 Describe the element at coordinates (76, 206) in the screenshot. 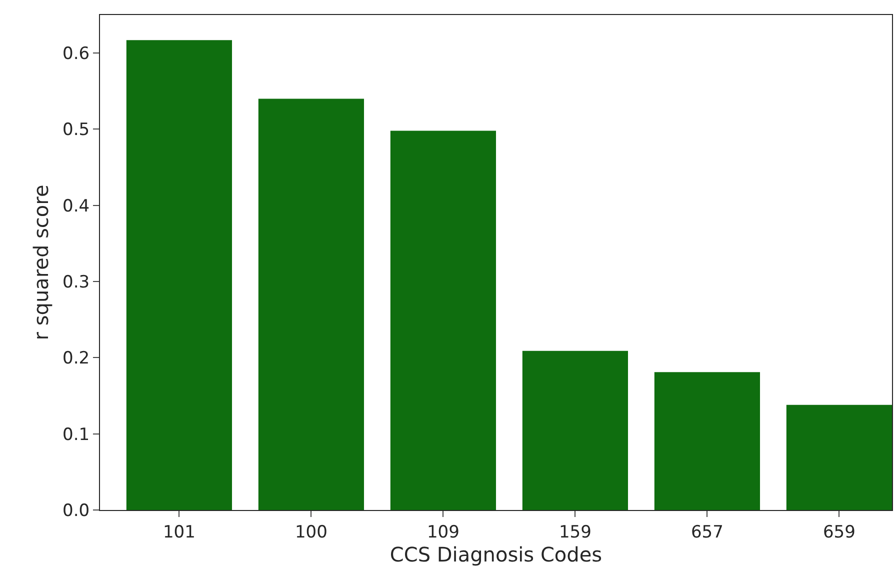

I see `y-tick-label: 0.4` at that location.